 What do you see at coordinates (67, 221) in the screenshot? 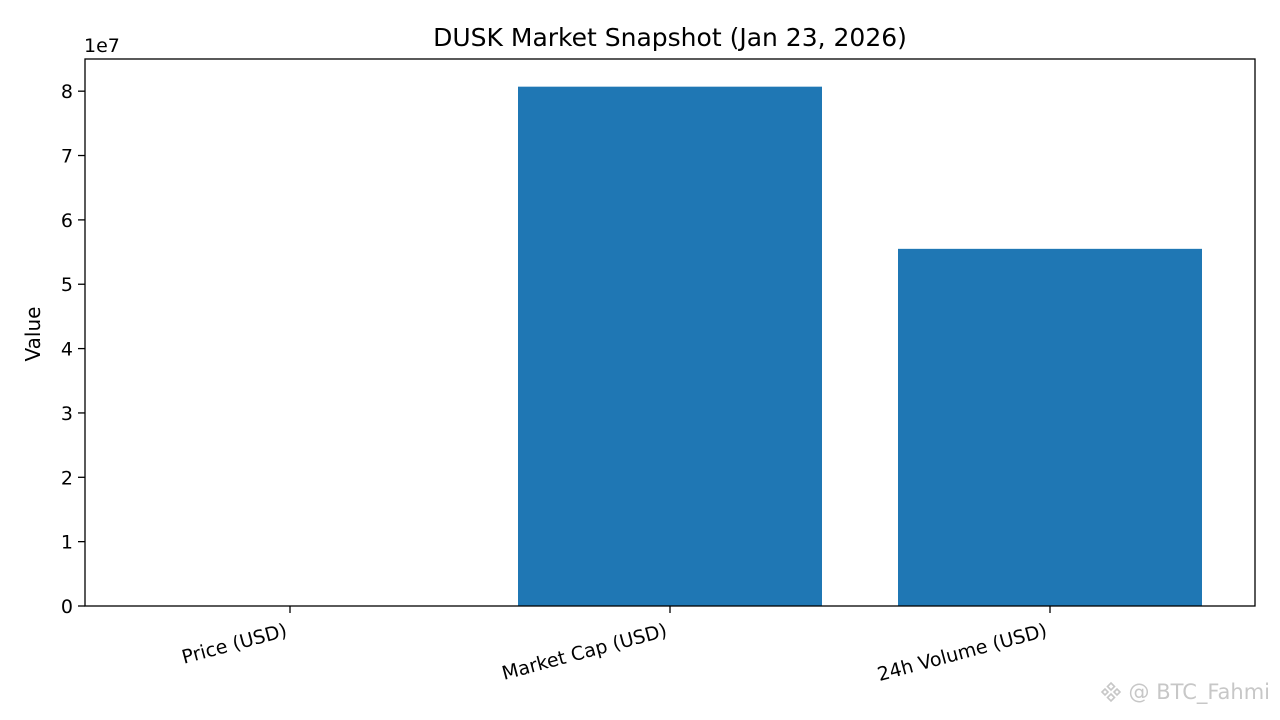
I see `y-tick-label: 6` at bounding box center [67, 221].